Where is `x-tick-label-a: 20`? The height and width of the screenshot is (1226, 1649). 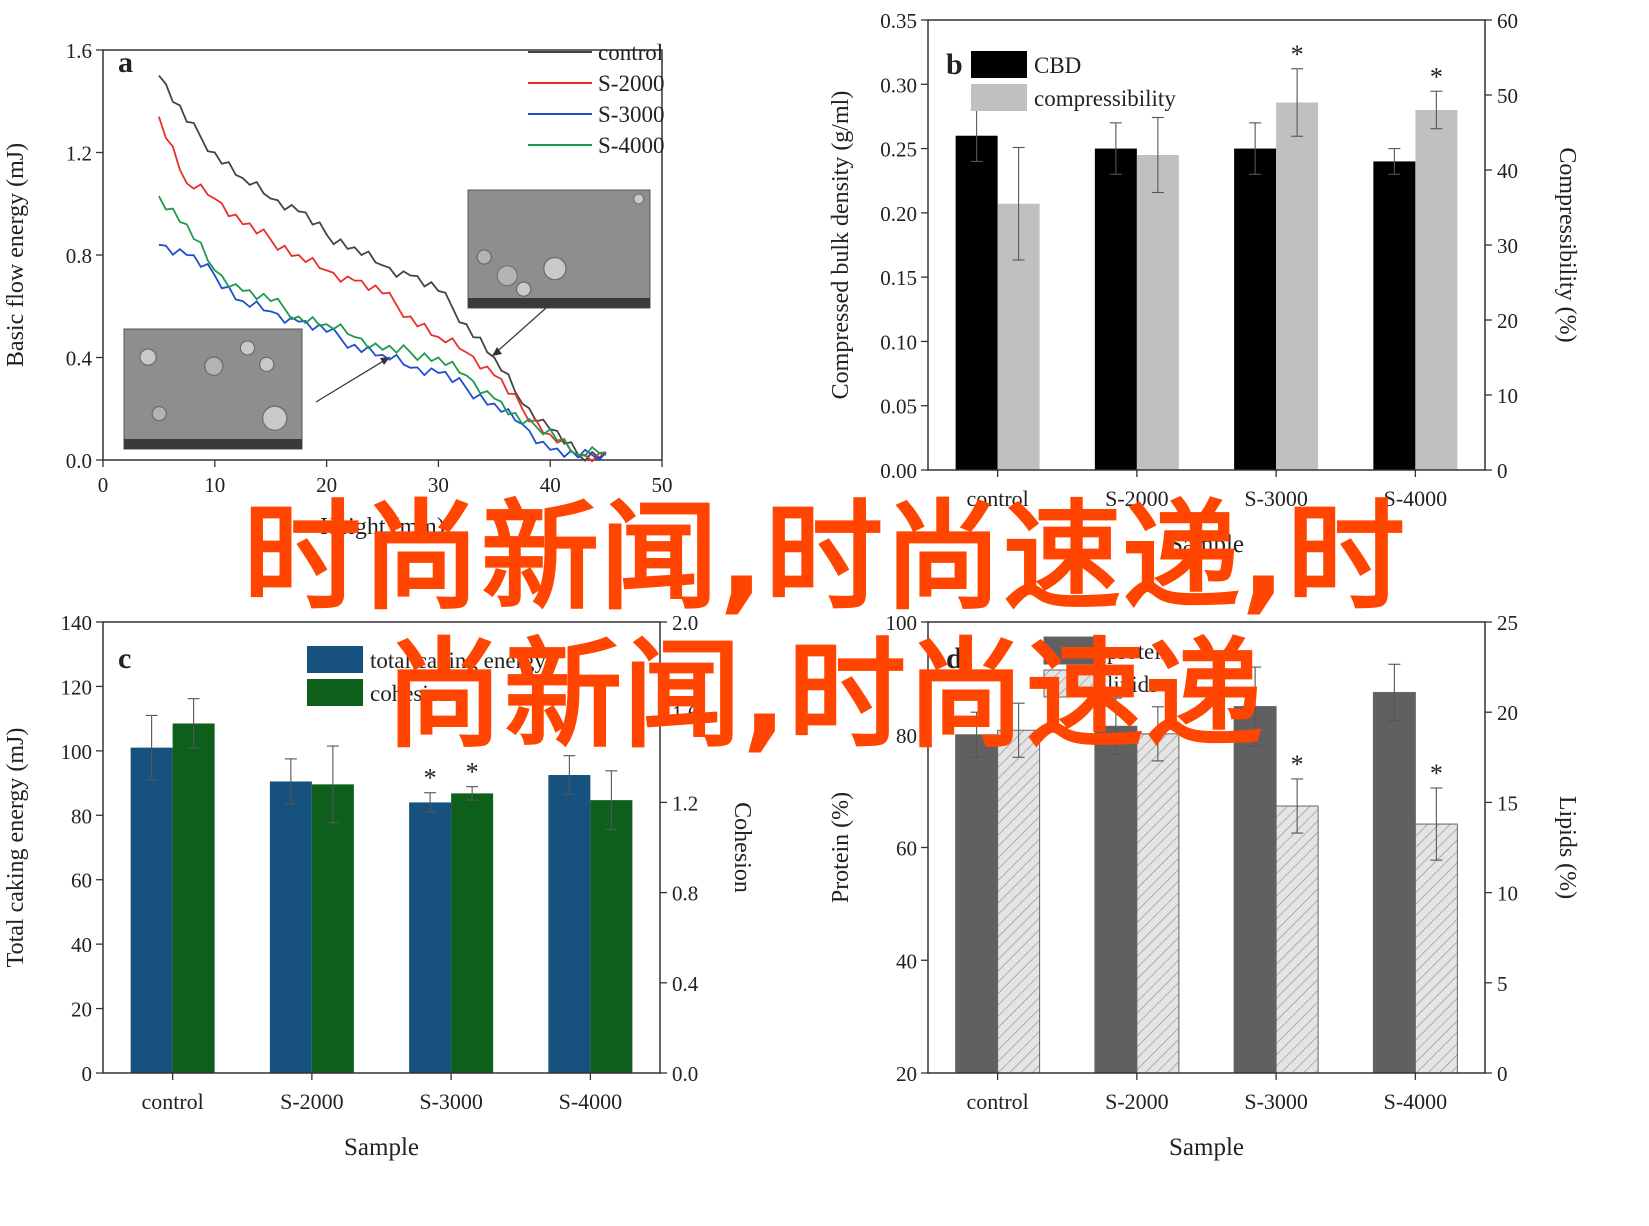
x-tick-label-a: 20 is located at coordinates (326, 485).